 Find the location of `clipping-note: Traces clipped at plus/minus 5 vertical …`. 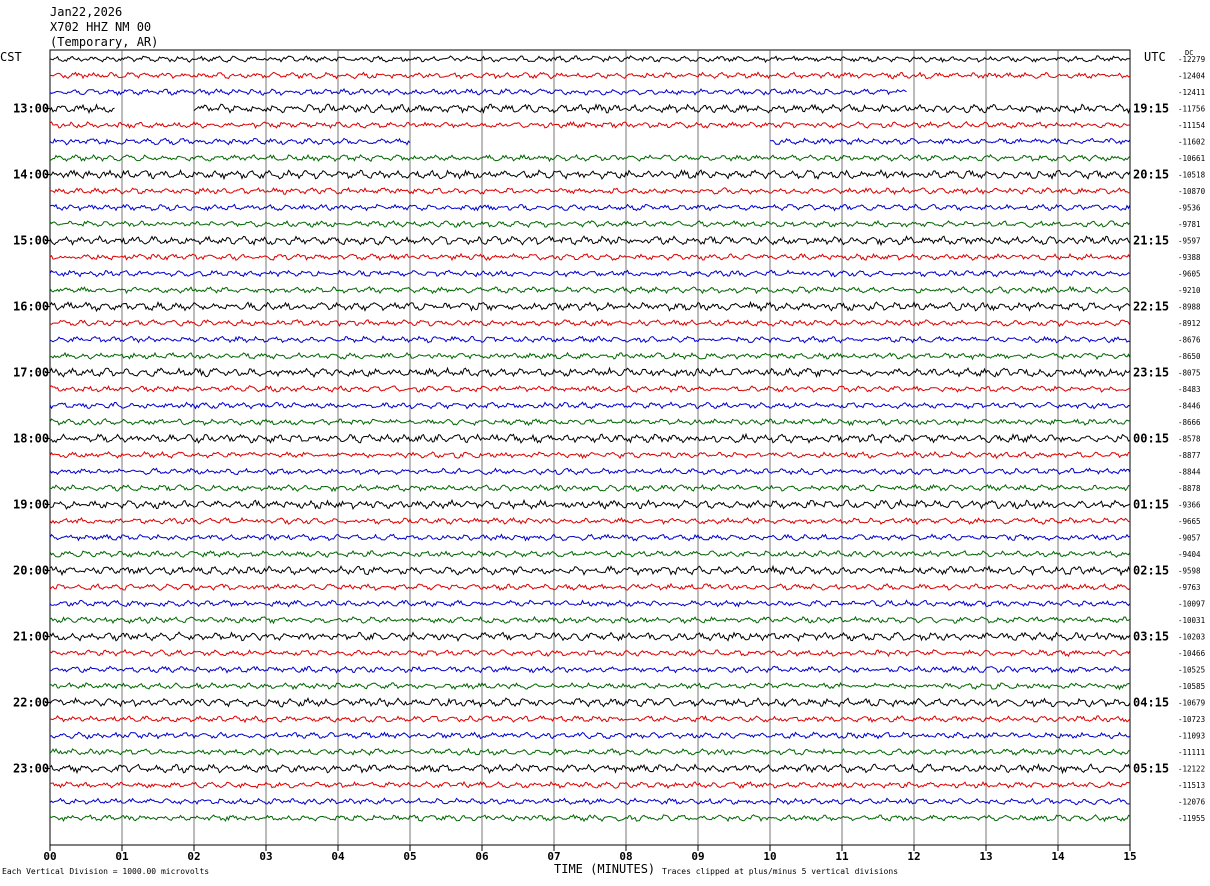

clipping-note: Traces clipped at plus/minus 5 vertical … is located at coordinates (780, 871).